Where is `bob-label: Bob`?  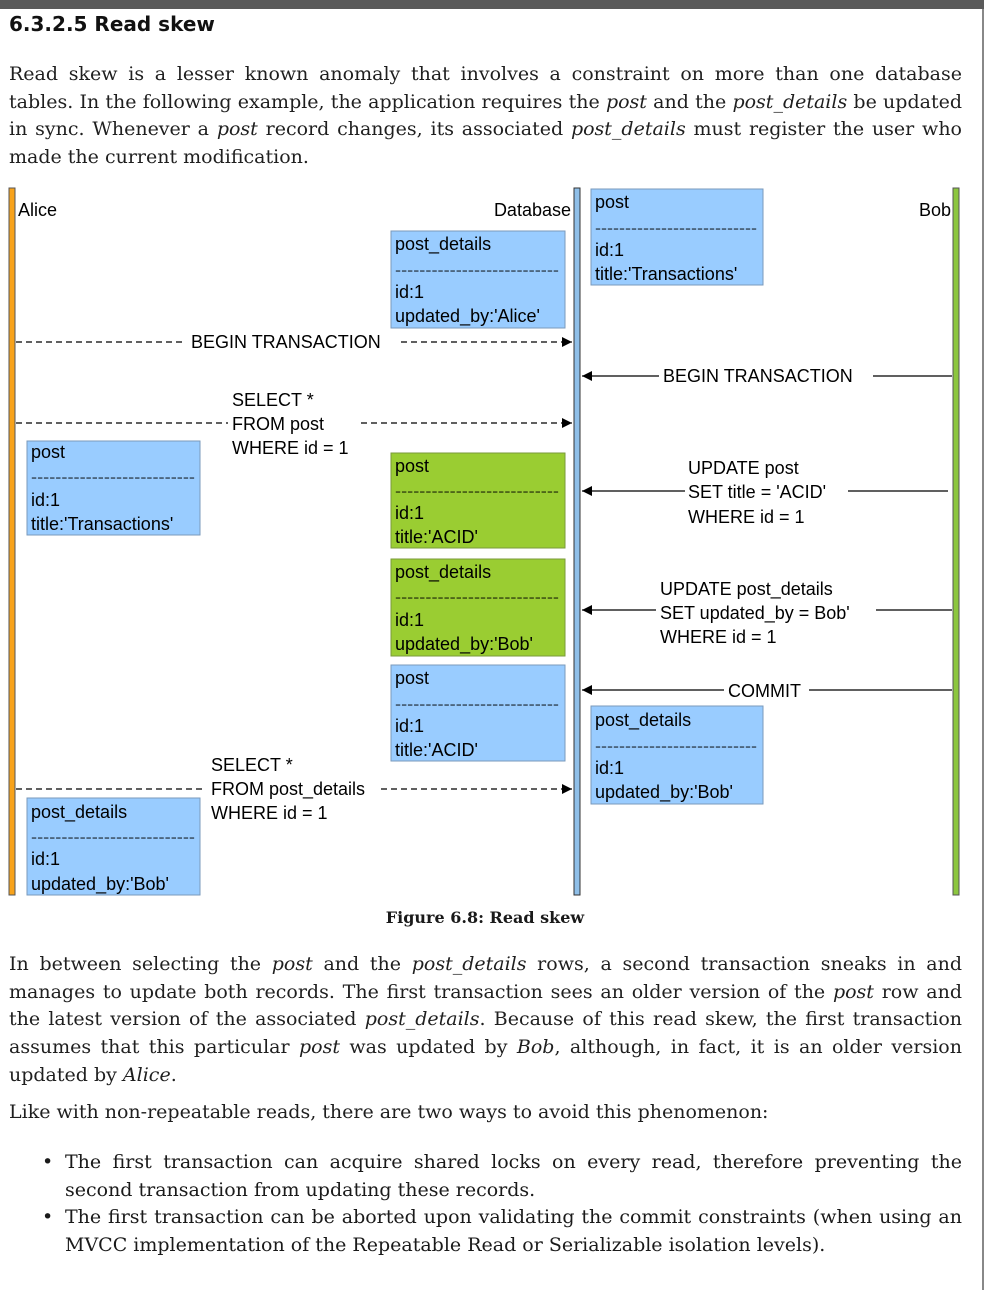 bob-label: Bob is located at coordinates (935, 210).